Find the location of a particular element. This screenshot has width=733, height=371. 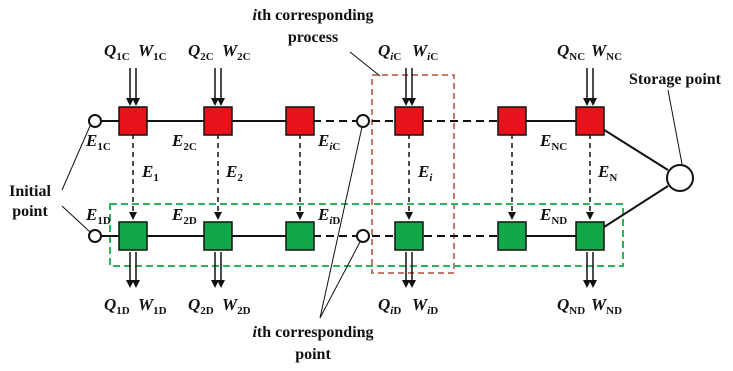

outflow-arrow-1d is located at coordinates (133, 270).